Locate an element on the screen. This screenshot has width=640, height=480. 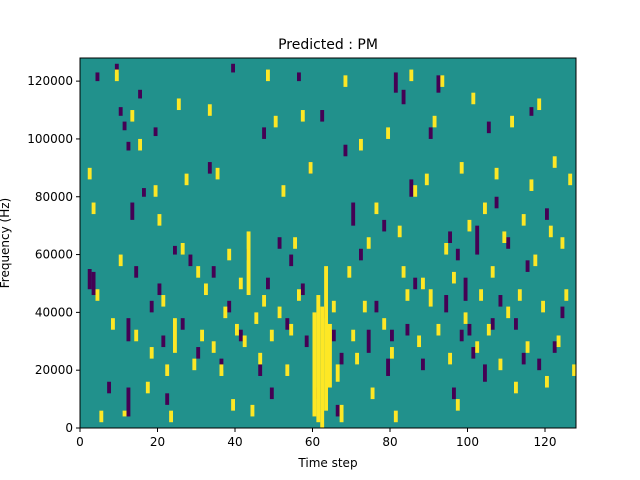
y-tick-label-5: 100000 is located at coordinates (50, 139).